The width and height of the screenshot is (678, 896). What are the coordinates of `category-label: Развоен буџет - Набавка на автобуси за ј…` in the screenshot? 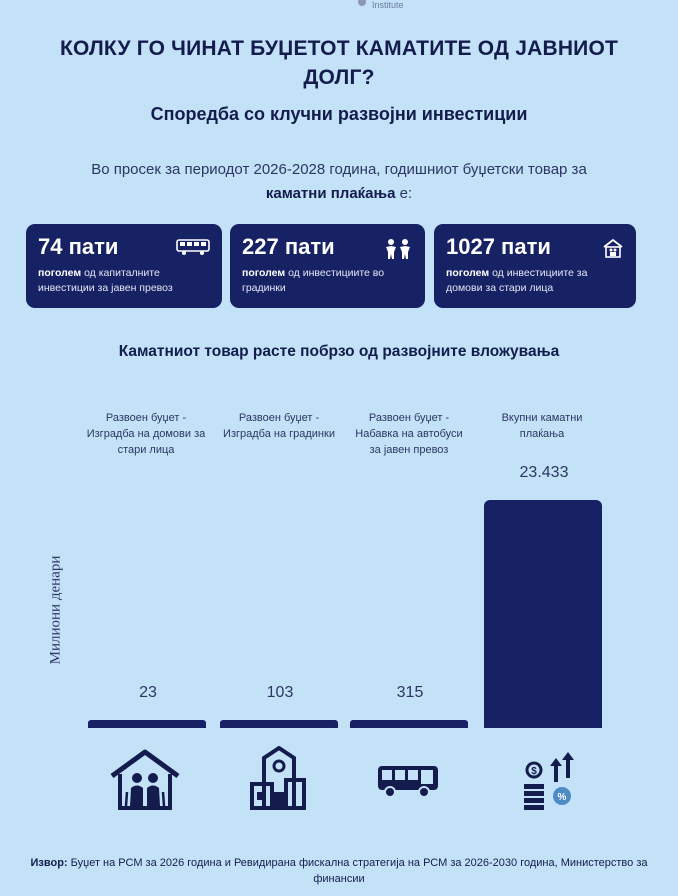 It's located at (409, 434).